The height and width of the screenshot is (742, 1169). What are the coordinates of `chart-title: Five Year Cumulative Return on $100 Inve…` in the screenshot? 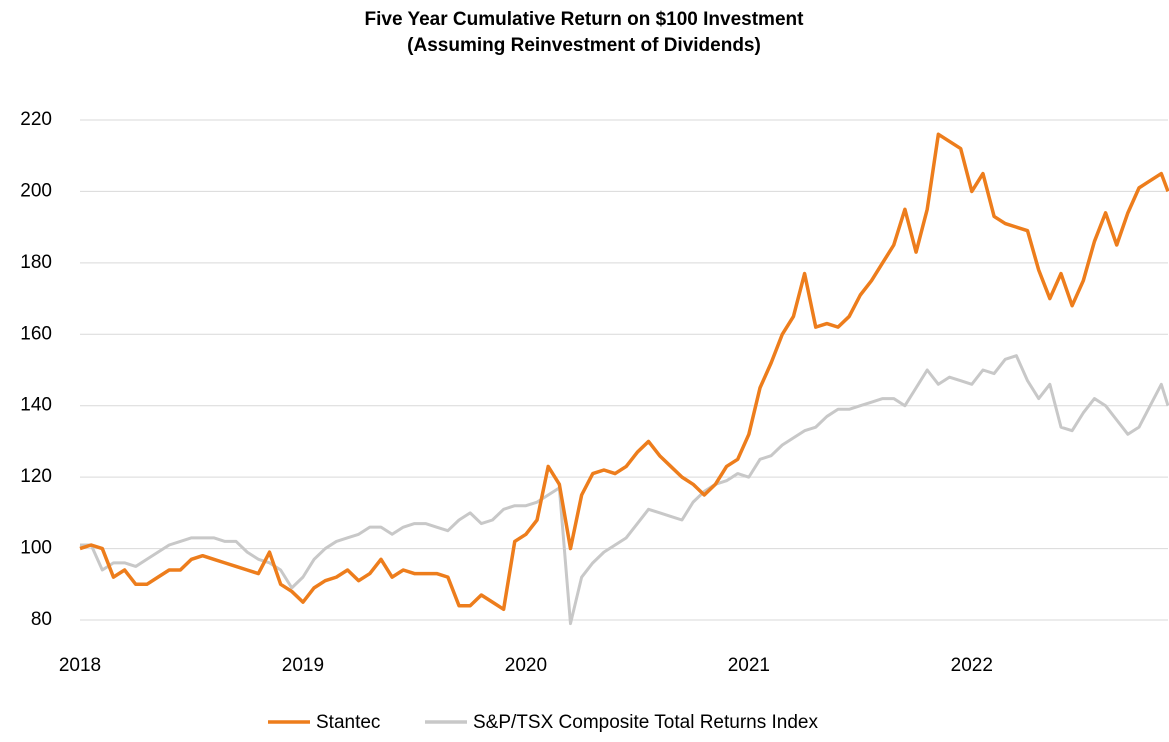 It's located at (585, 19).